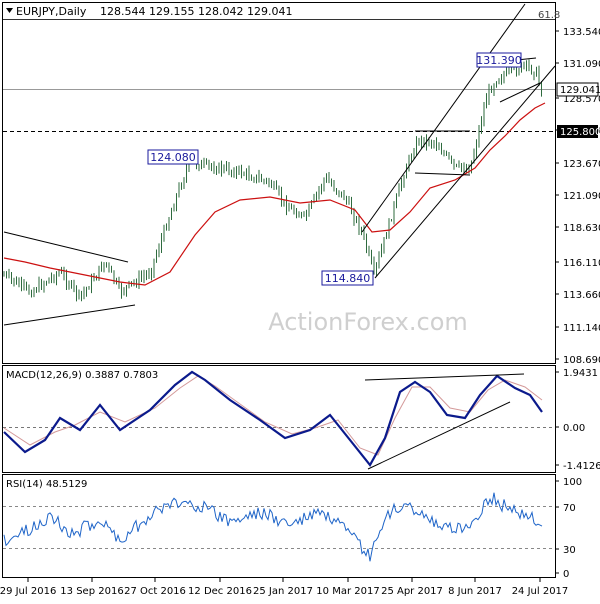  What do you see at coordinates (581, 360) in the screenshot?
I see `price-tick-label: 108.690` at bounding box center [581, 360].